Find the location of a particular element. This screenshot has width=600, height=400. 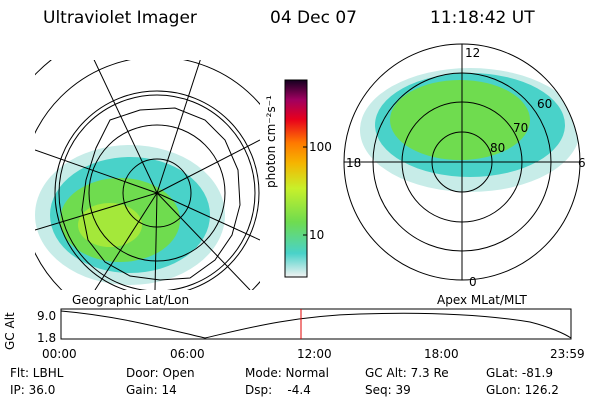

x-tick-0000: 00:00 is located at coordinates (59, 354).